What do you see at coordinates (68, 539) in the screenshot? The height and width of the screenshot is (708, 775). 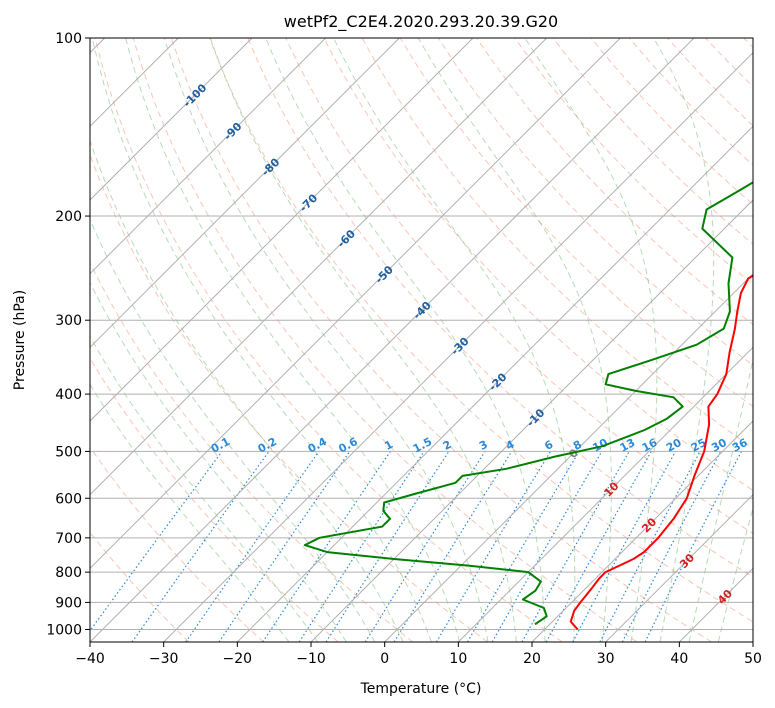 I see `y-tick-label: 700` at bounding box center [68, 539].